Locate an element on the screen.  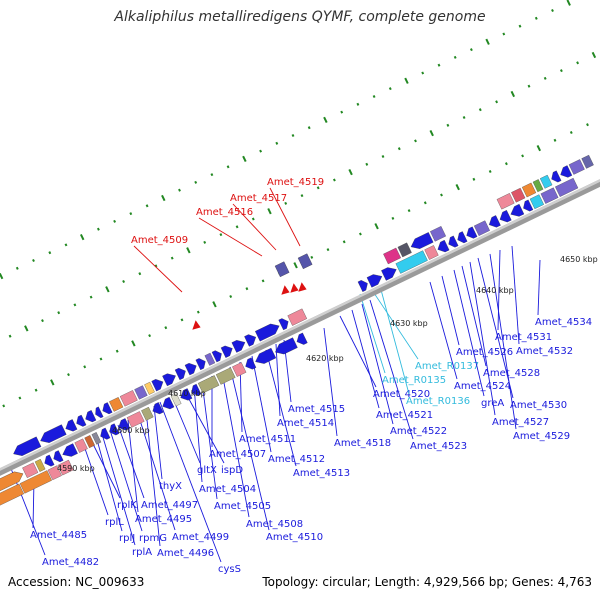
gene-label: Amet_4516 is located at coordinates (224, 212).